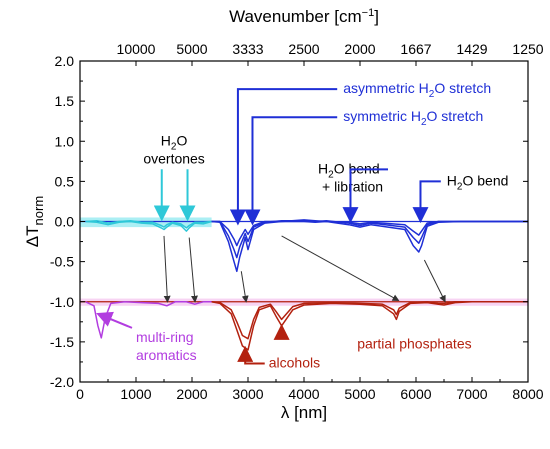  I want to click on x-tick-label: 4000, so click(303, 394).